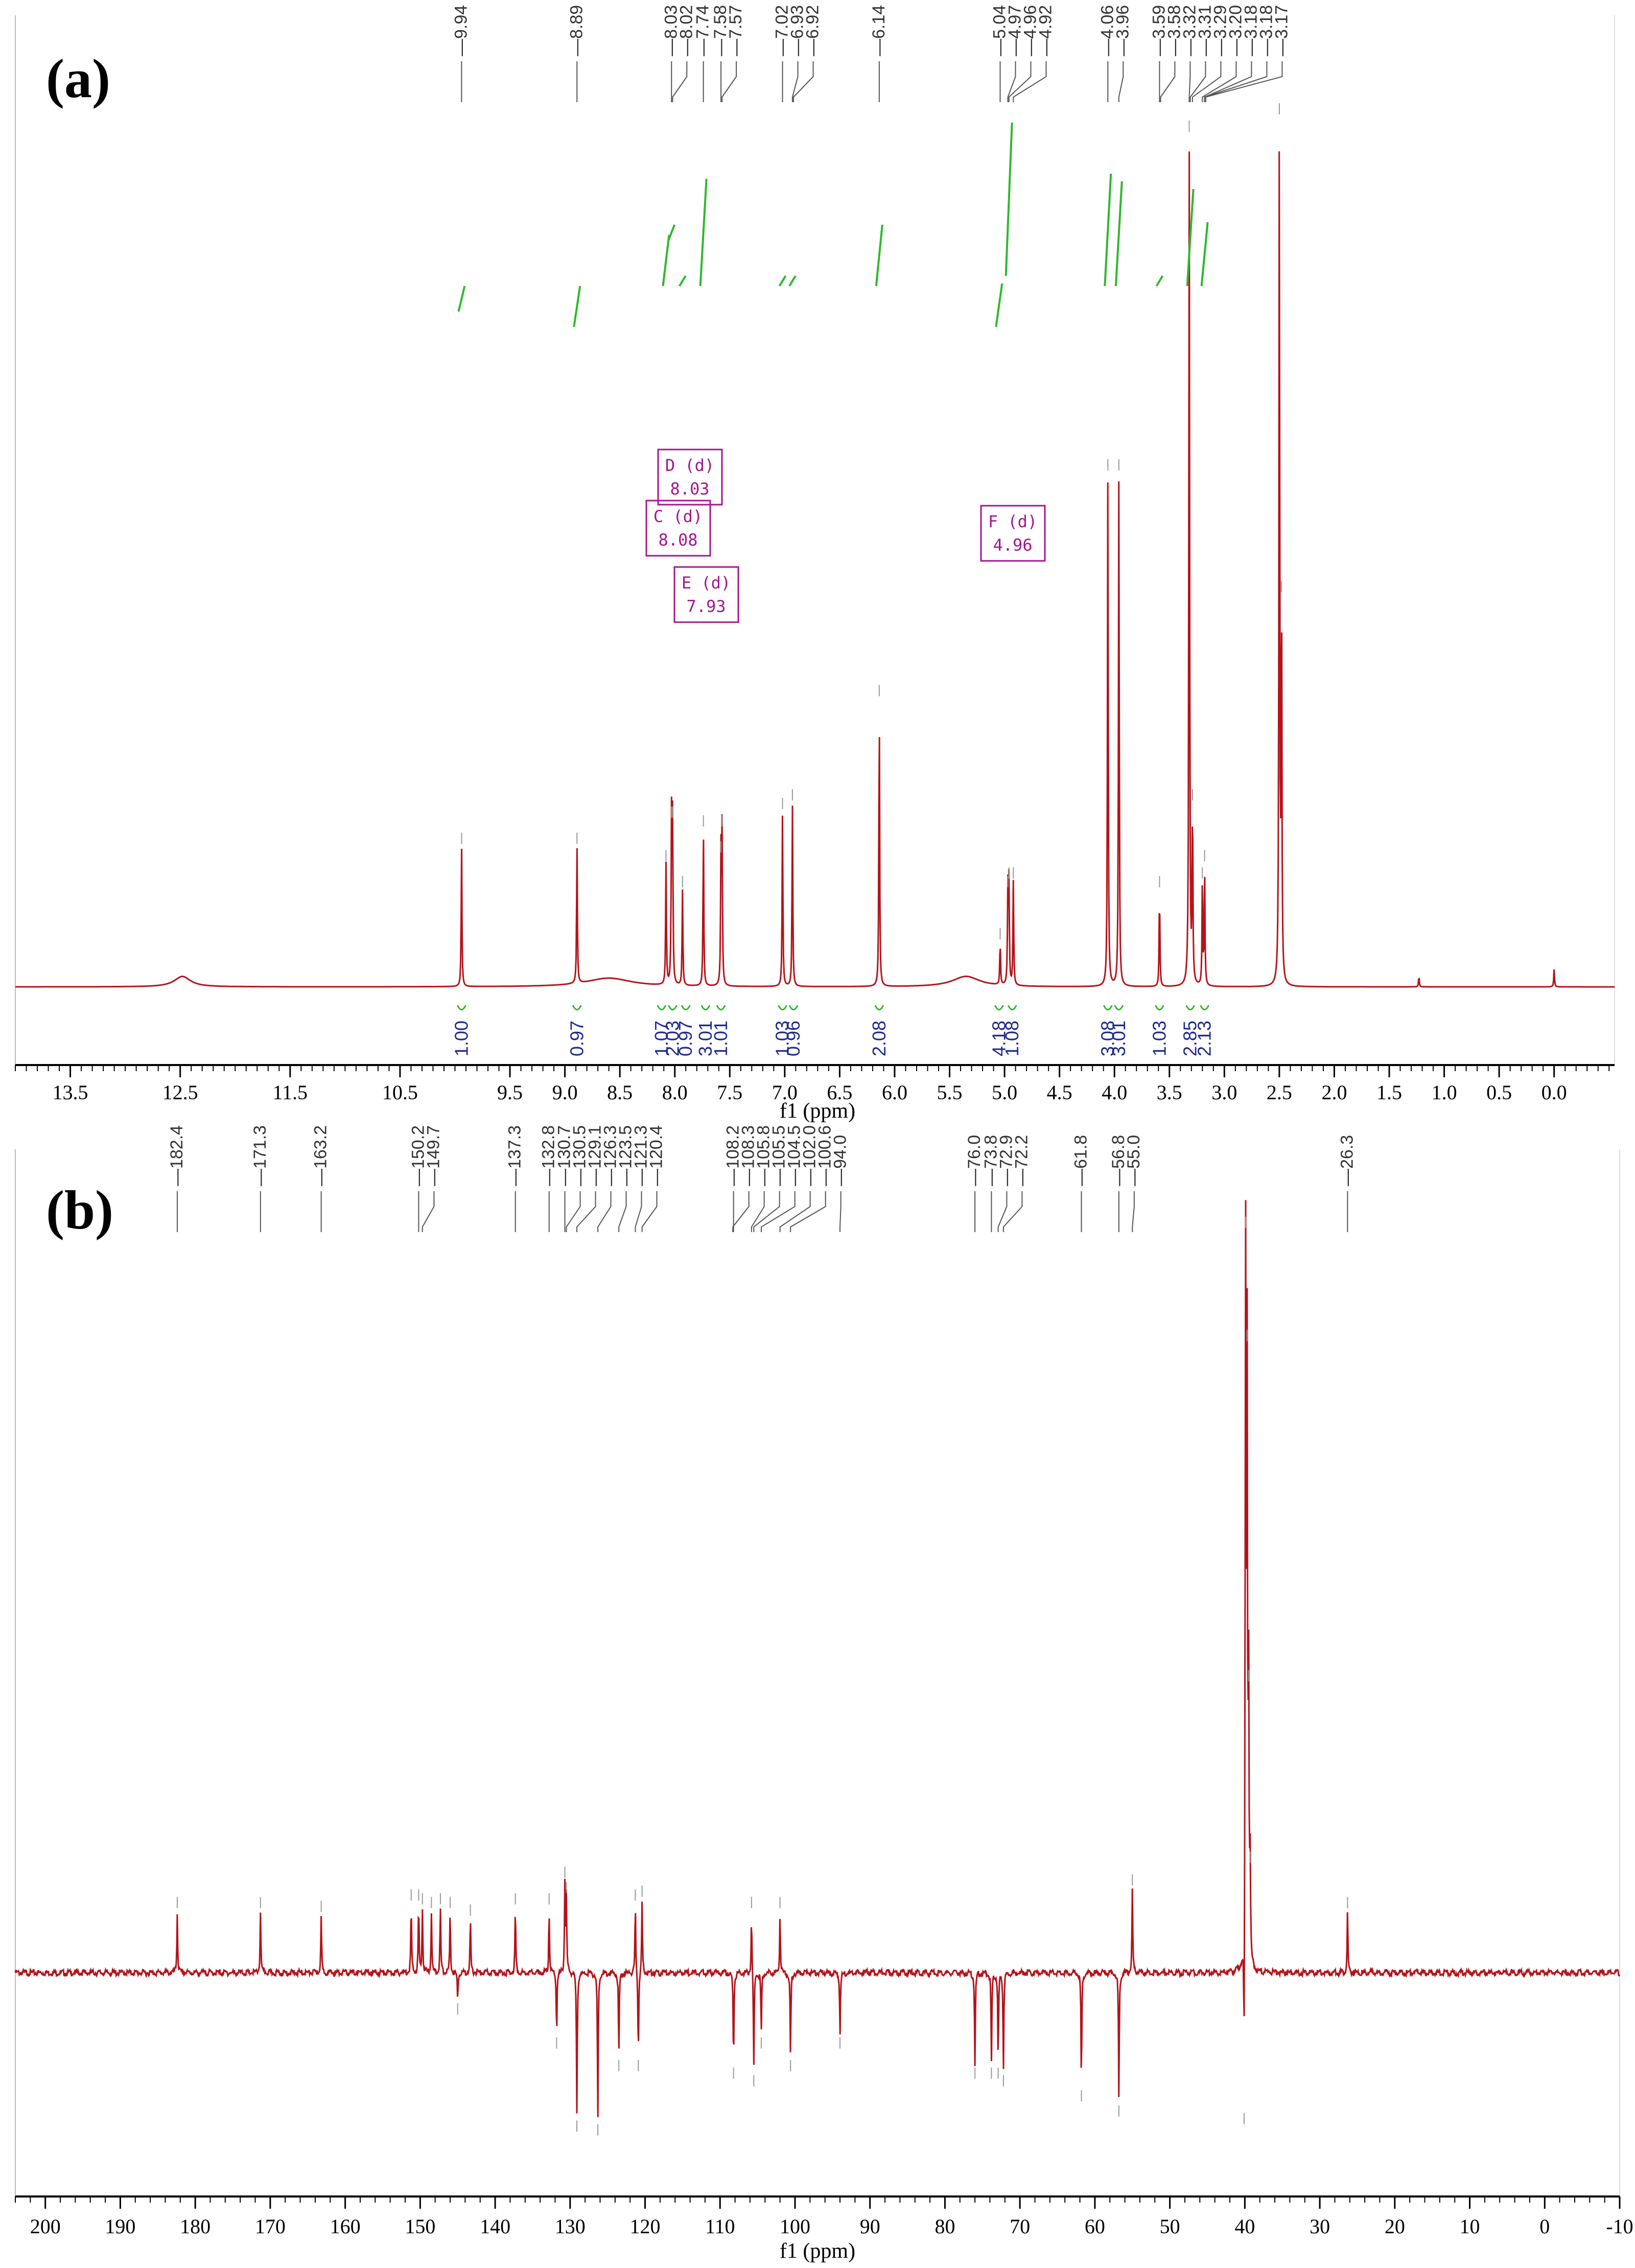  What do you see at coordinates (656, 1155) in the screenshot?
I see `peak-label: —120.4` at bounding box center [656, 1155].